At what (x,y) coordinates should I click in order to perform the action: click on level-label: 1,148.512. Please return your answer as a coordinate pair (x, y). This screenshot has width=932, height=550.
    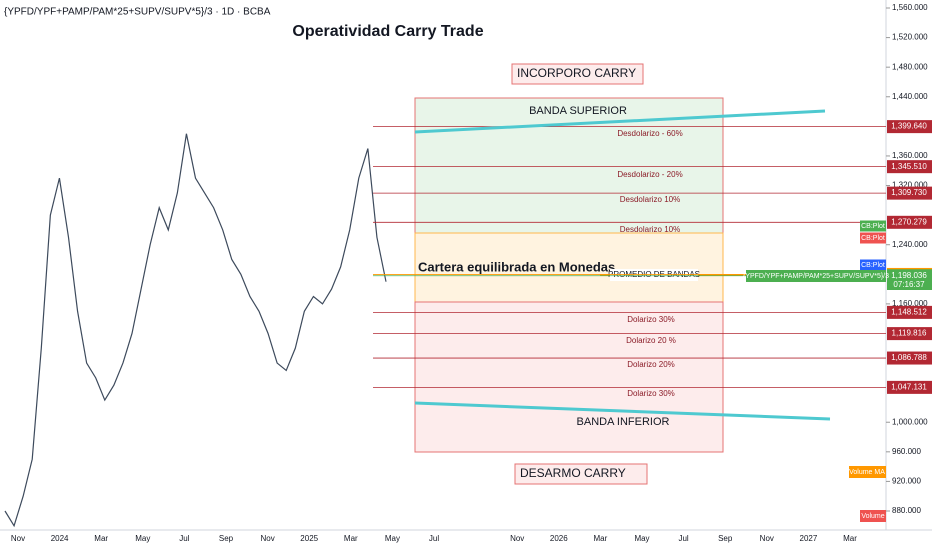
    Looking at the image, I should click on (909, 311).